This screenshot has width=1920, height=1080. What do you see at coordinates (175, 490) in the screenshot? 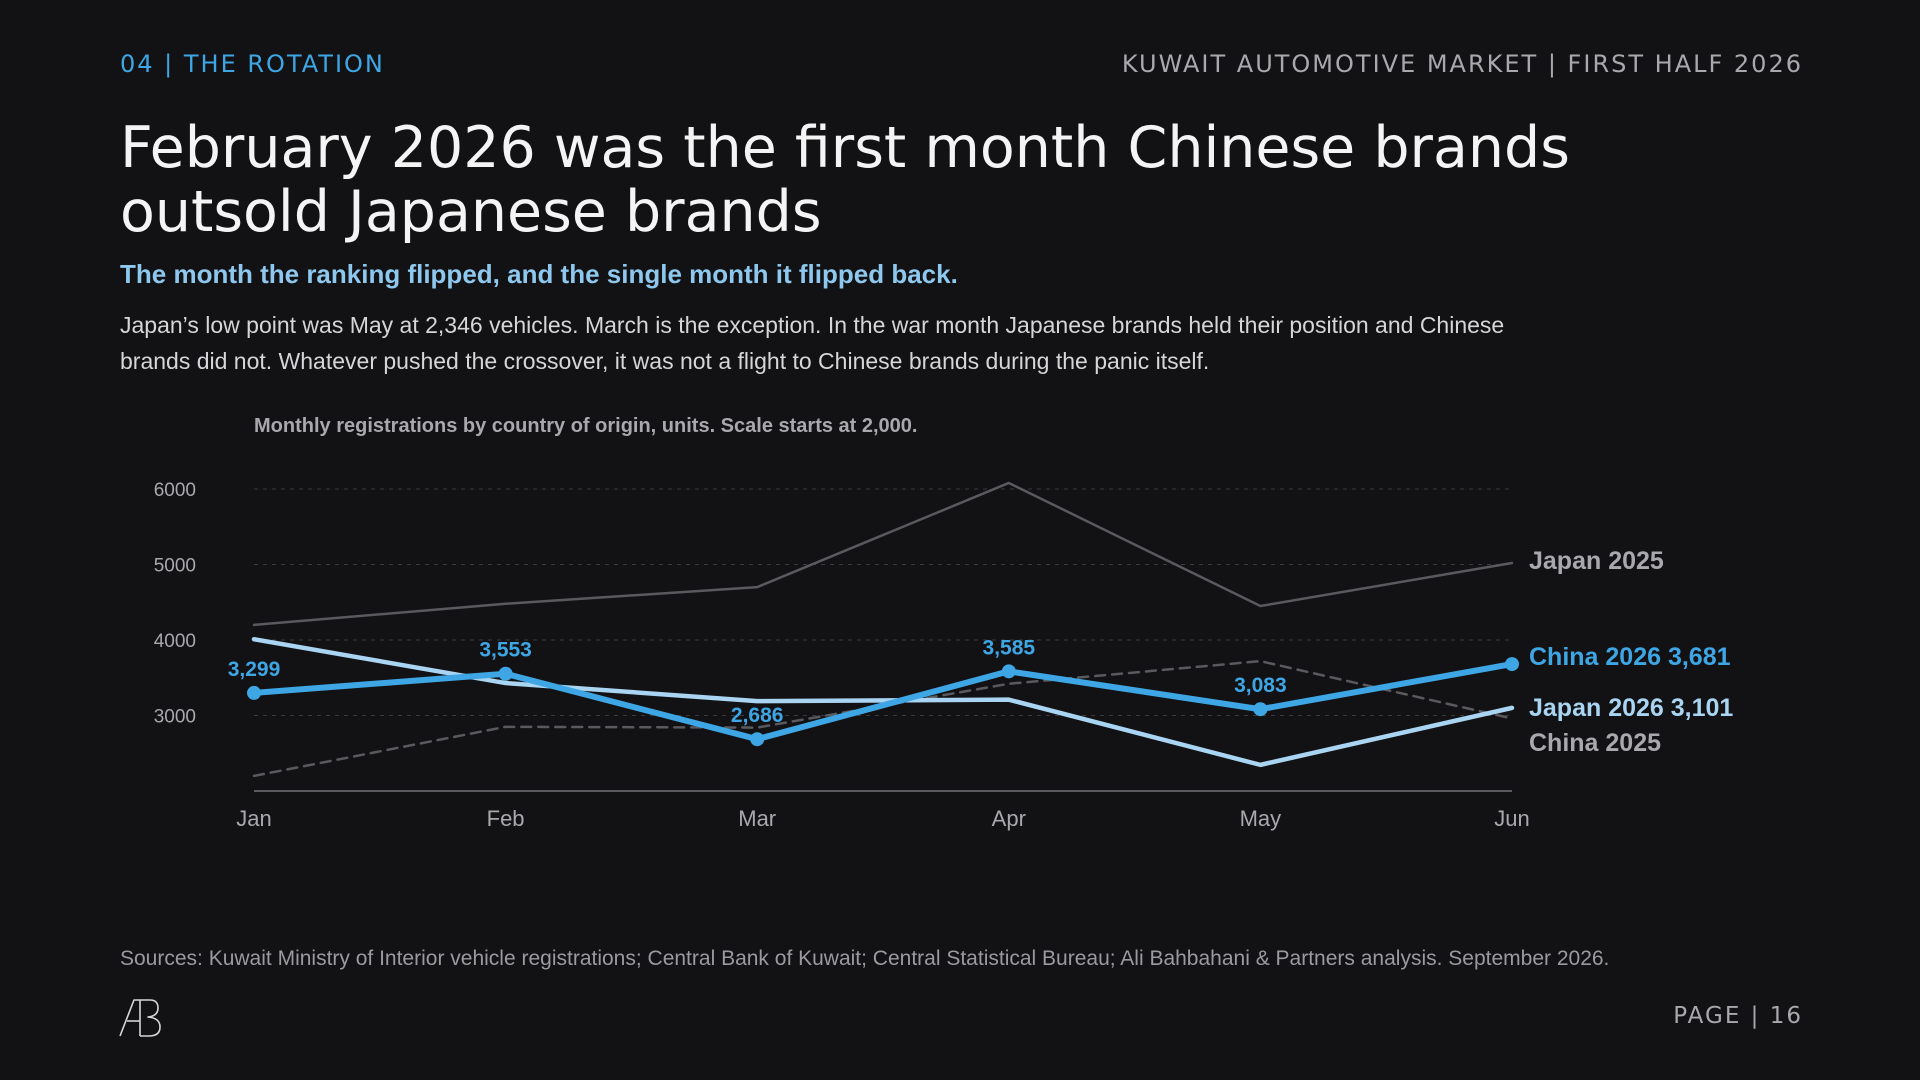
I see `y-tick-label: 6000` at bounding box center [175, 490].